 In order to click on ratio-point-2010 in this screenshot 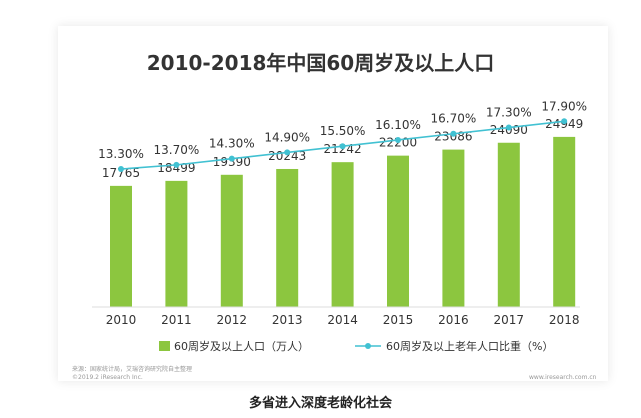, I will do `click(121, 169)`.